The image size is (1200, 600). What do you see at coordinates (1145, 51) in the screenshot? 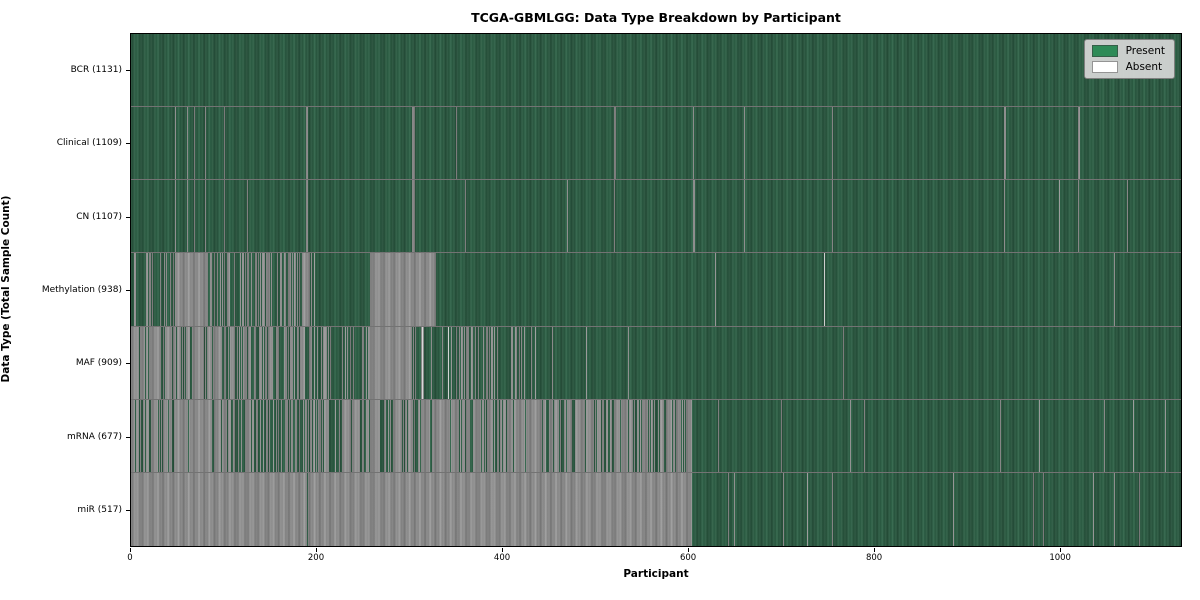
I see `legend-label-present: Present` at bounding box center [1145, 51].